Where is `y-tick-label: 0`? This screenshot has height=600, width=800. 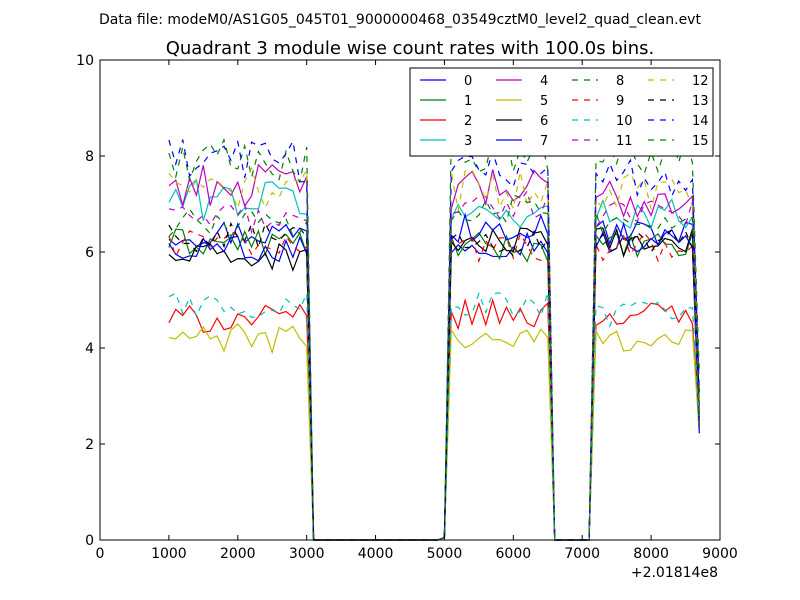
y-tick-label: 0 is located at coordinates (89, 541).